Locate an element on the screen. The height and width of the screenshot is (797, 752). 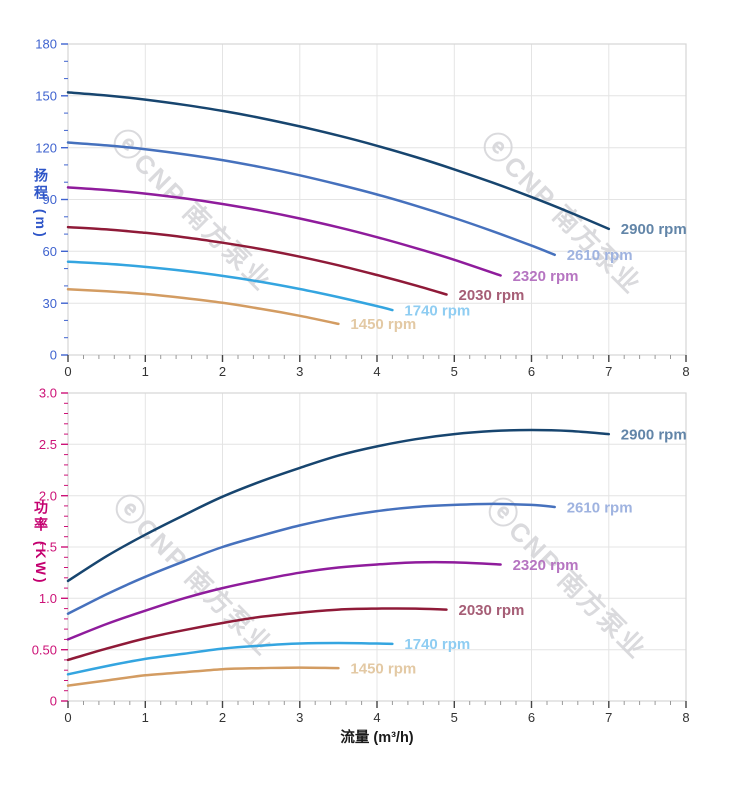
curve-power-curves-2030-rpm is located at coordinates (257, 634).